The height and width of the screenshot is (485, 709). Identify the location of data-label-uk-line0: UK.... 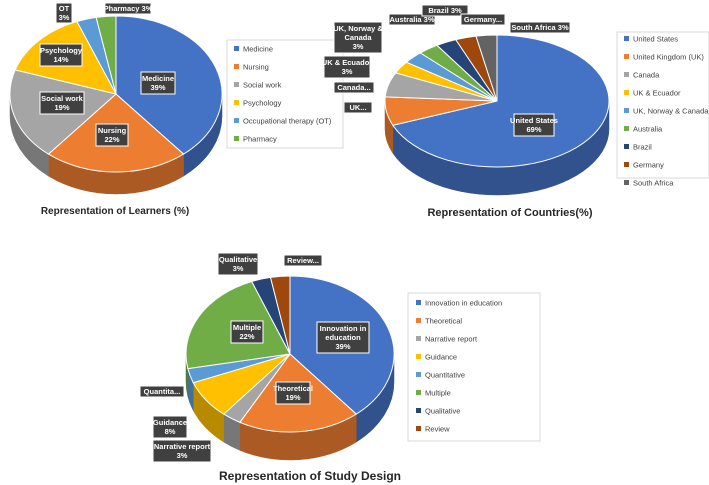
(357, 107).